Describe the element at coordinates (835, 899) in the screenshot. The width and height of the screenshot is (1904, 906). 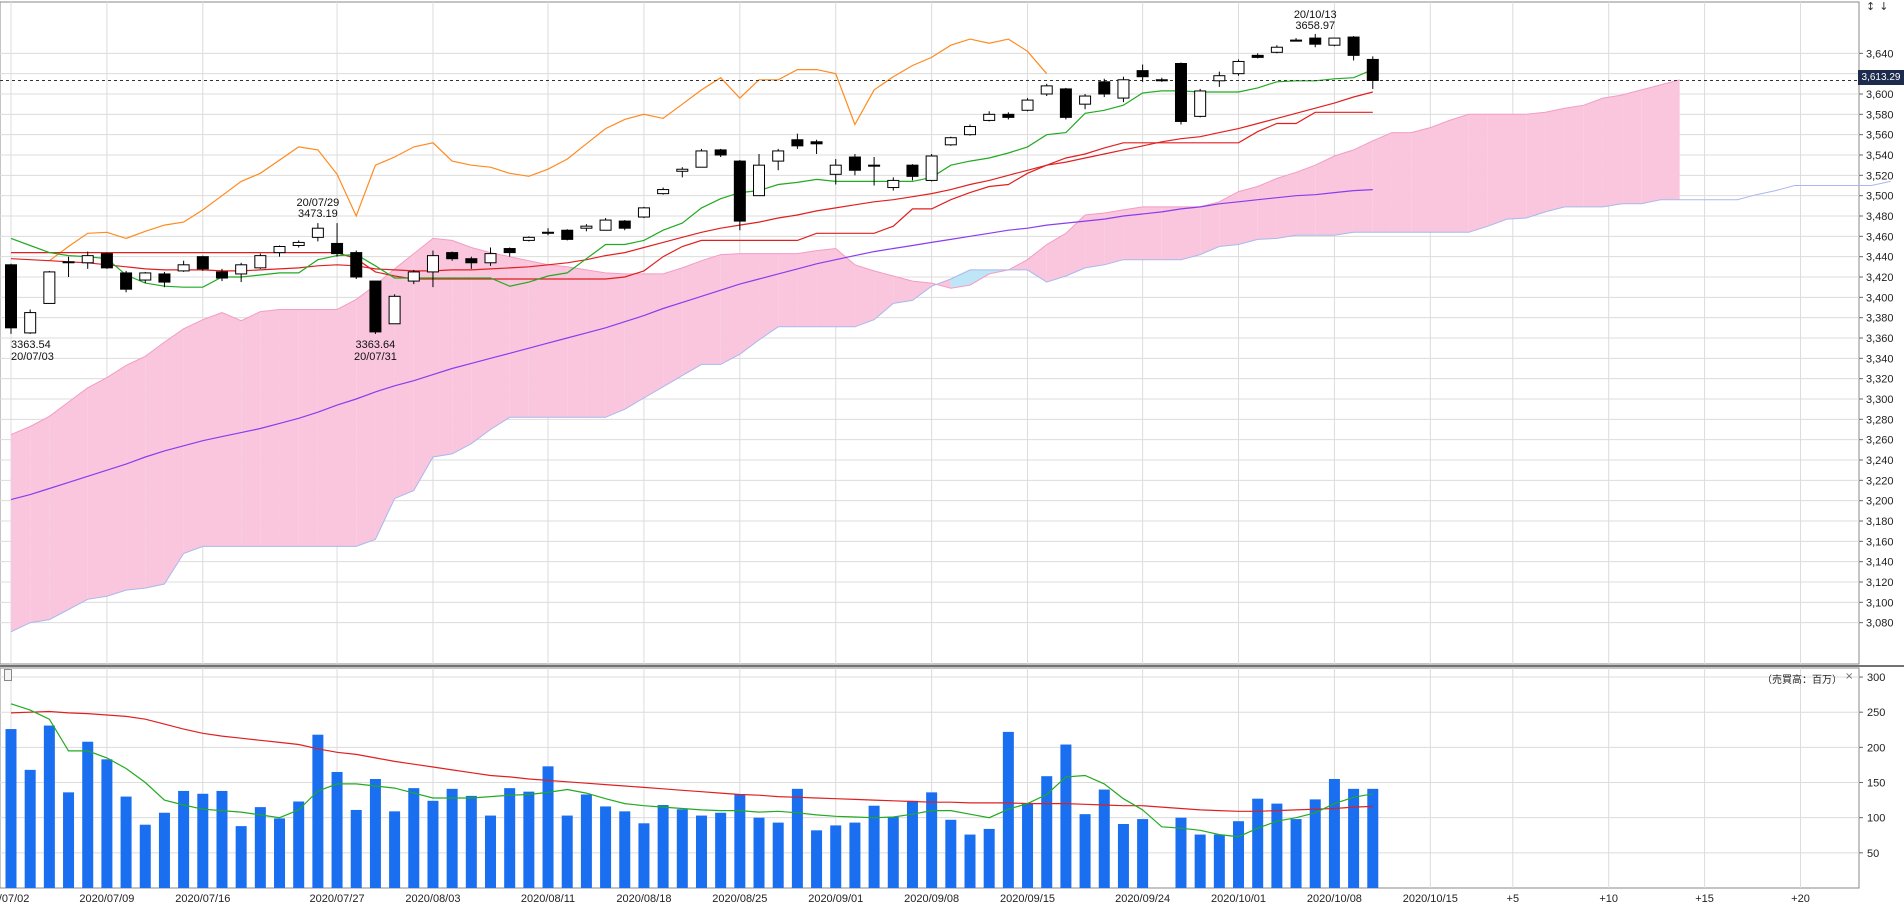
I see `x-tick-label: 2020/09/01` at that location.